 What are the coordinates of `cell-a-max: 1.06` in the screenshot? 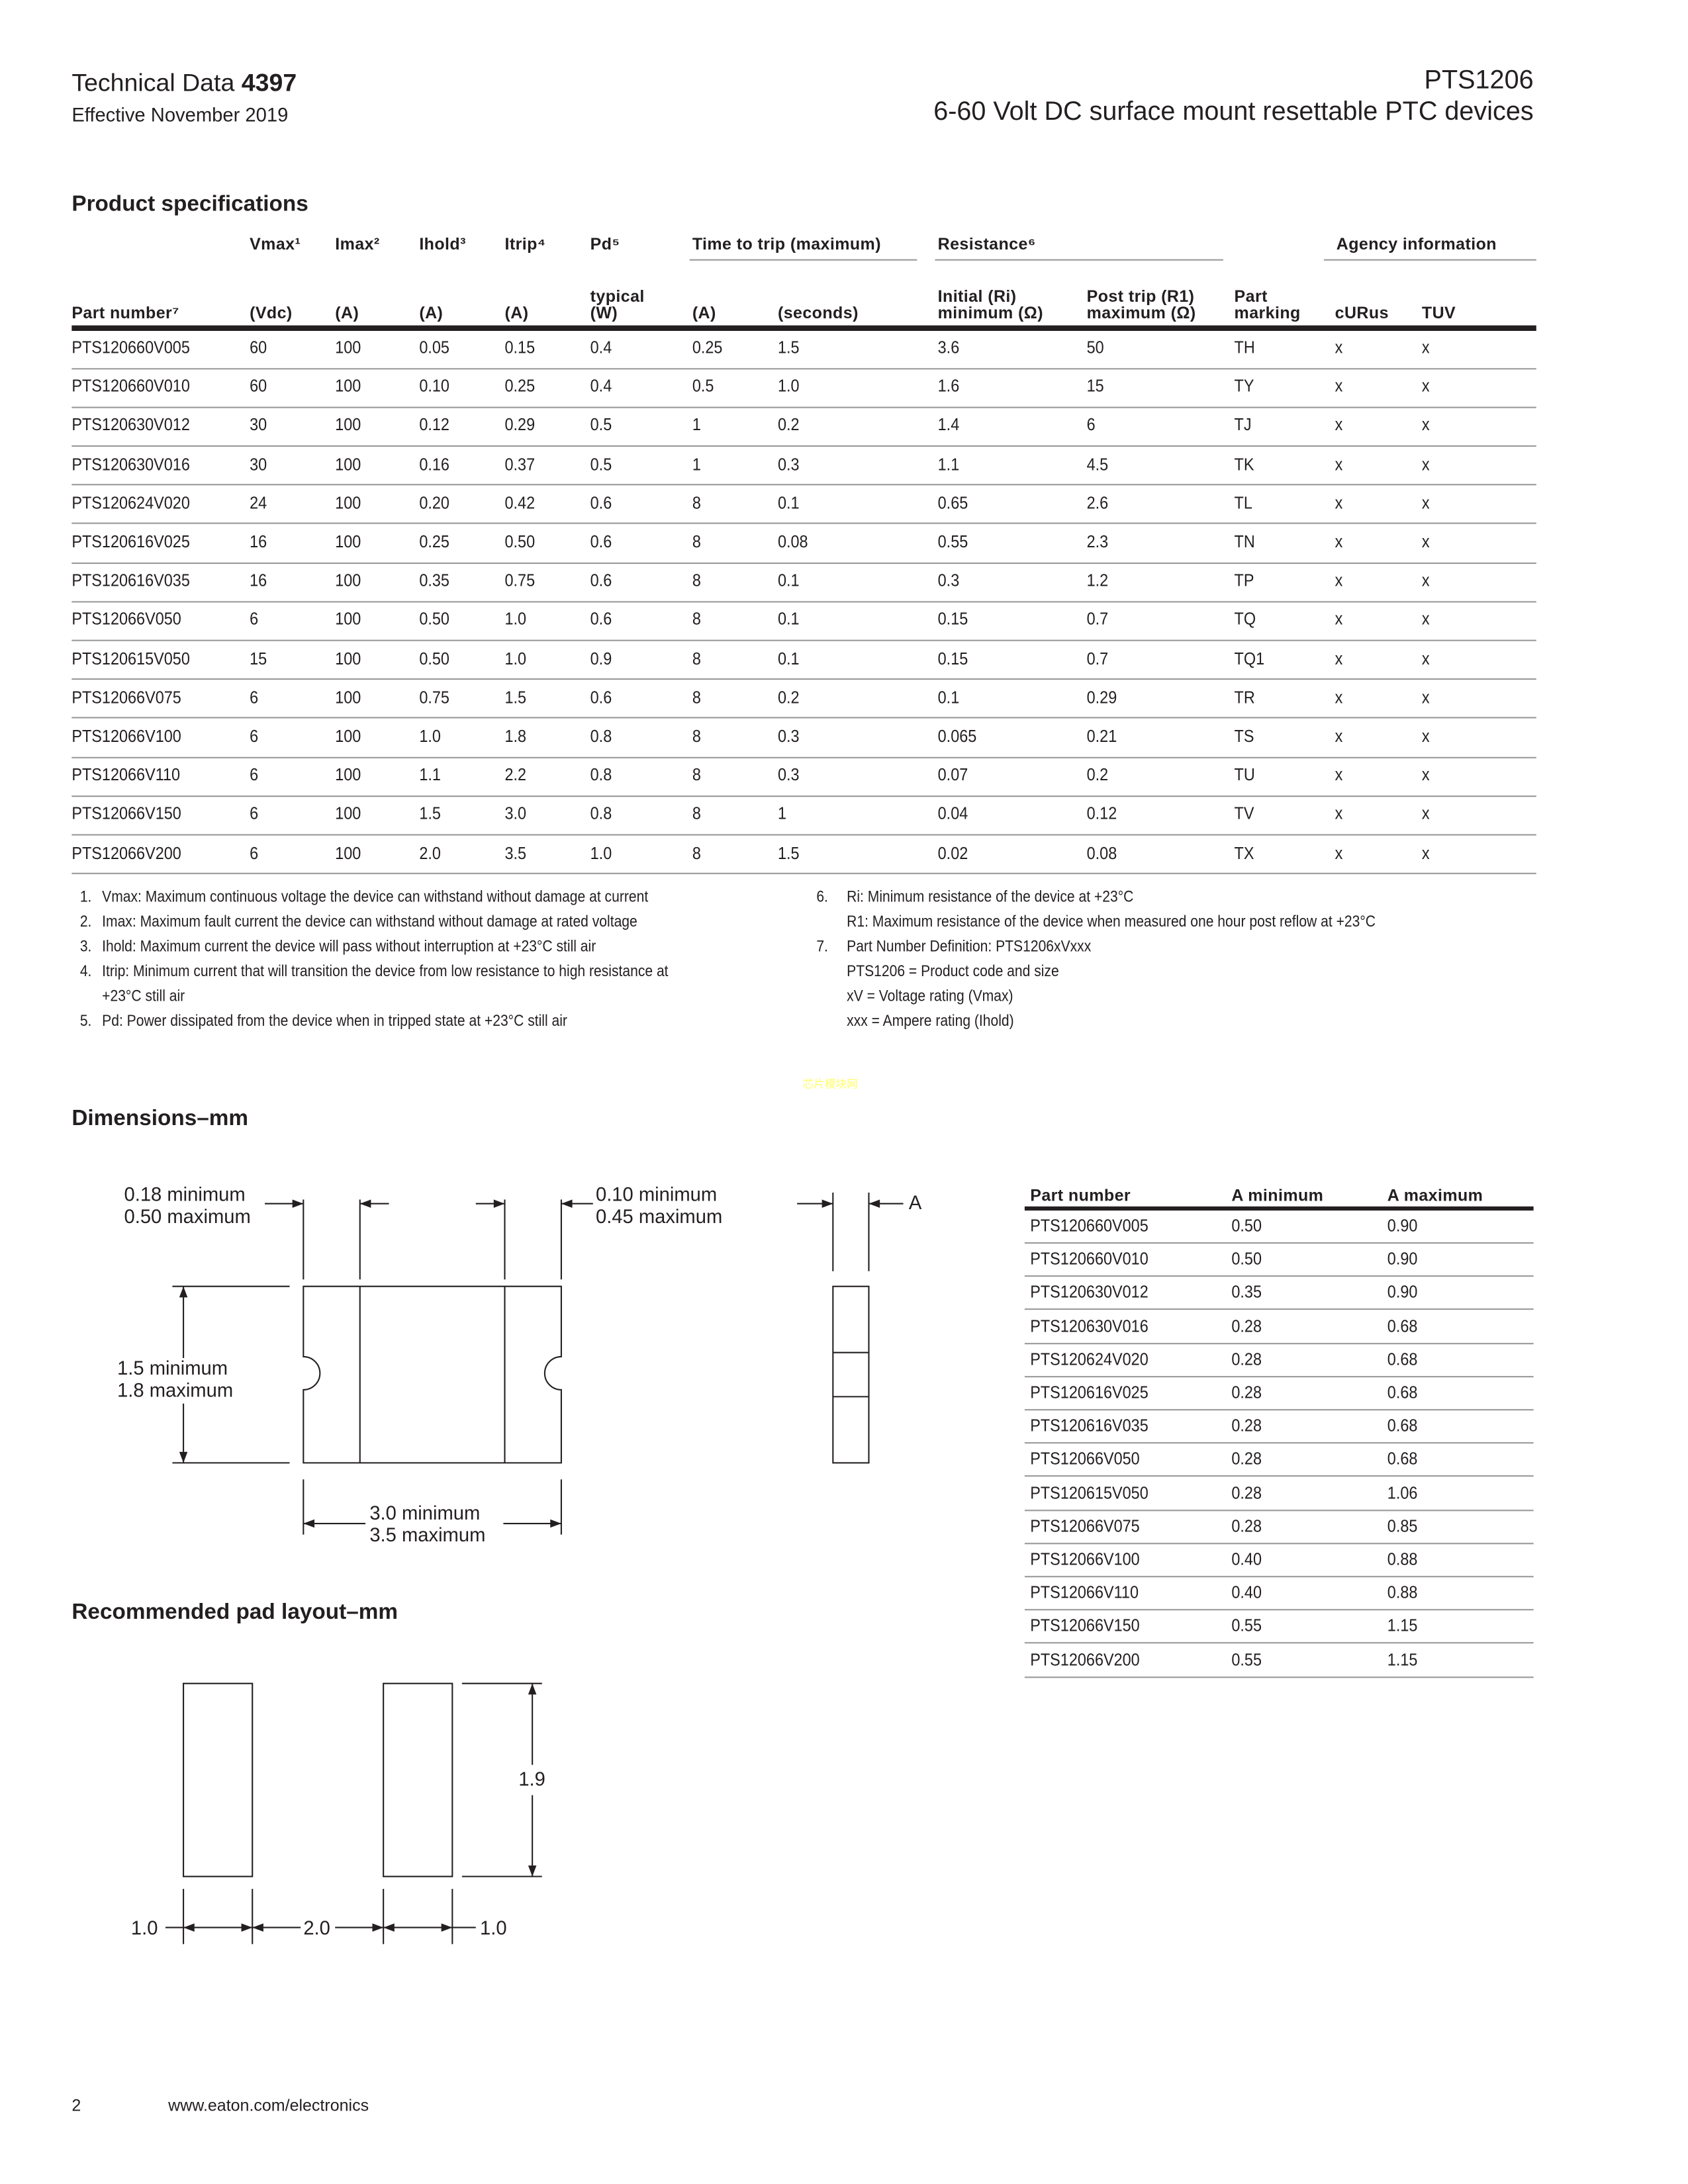 It's located at (1402, 1492).